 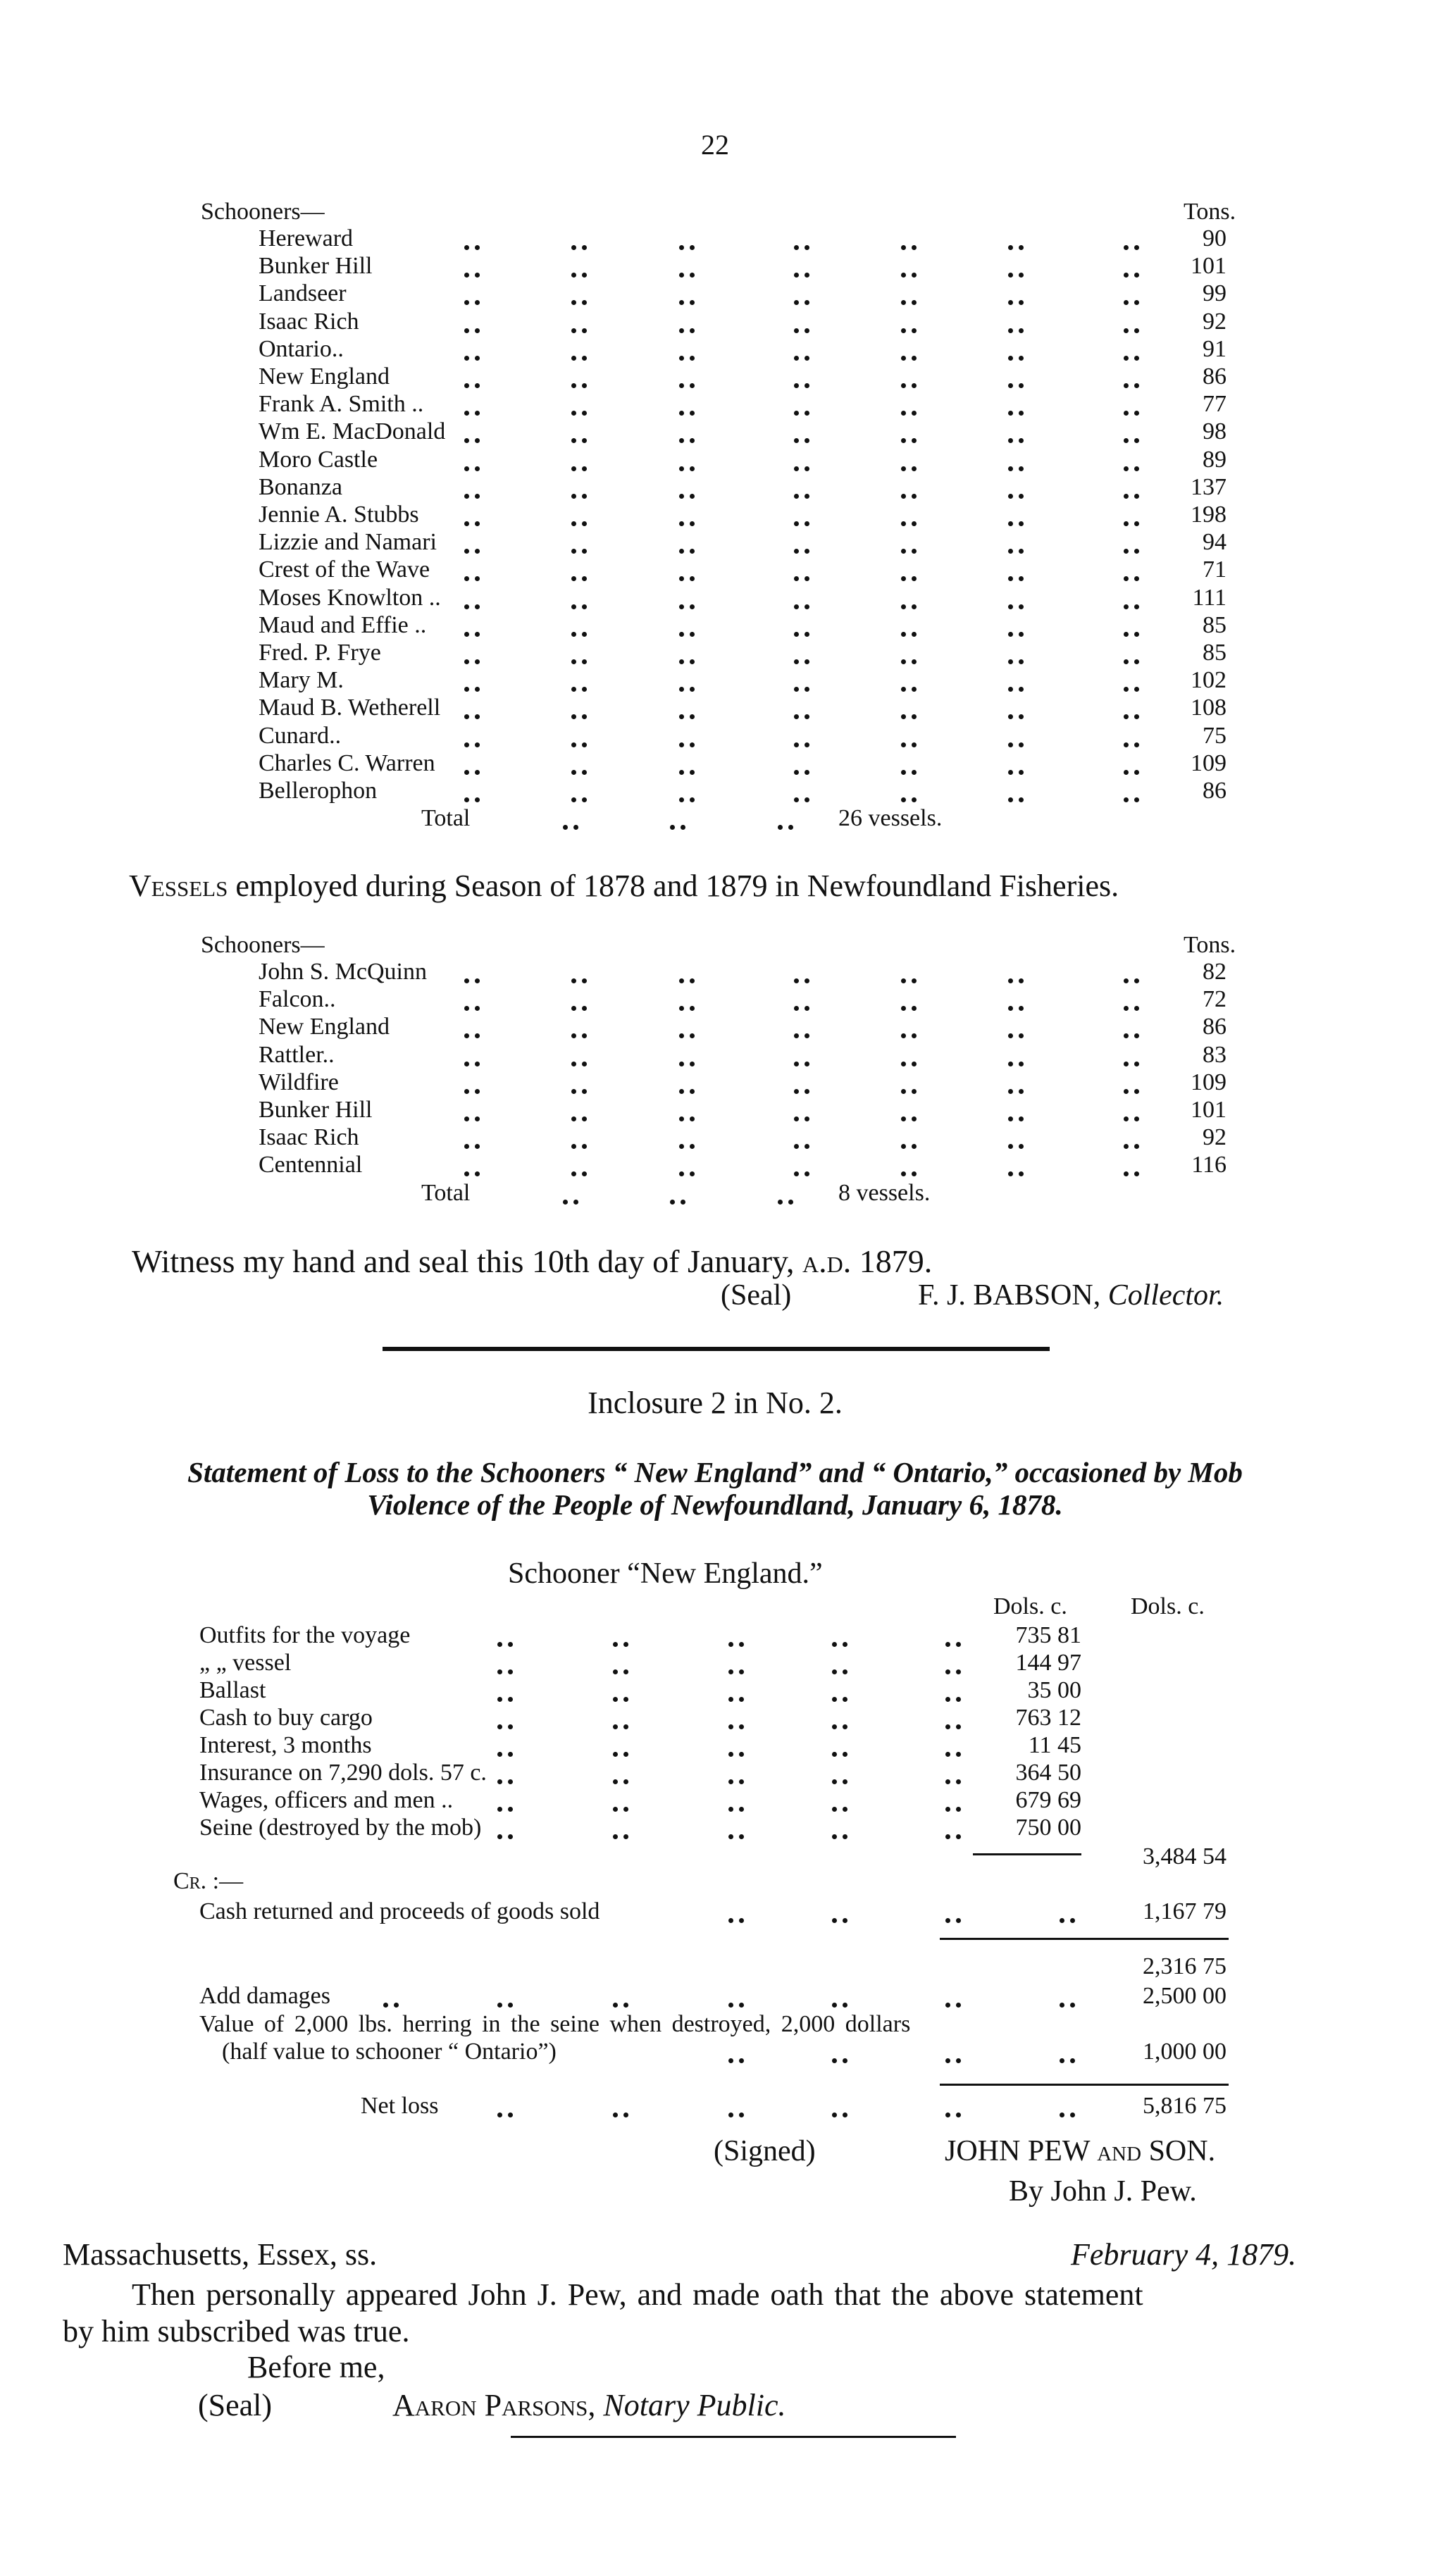 I want to click on tonnage: 92, so click(x=1214, y=321).